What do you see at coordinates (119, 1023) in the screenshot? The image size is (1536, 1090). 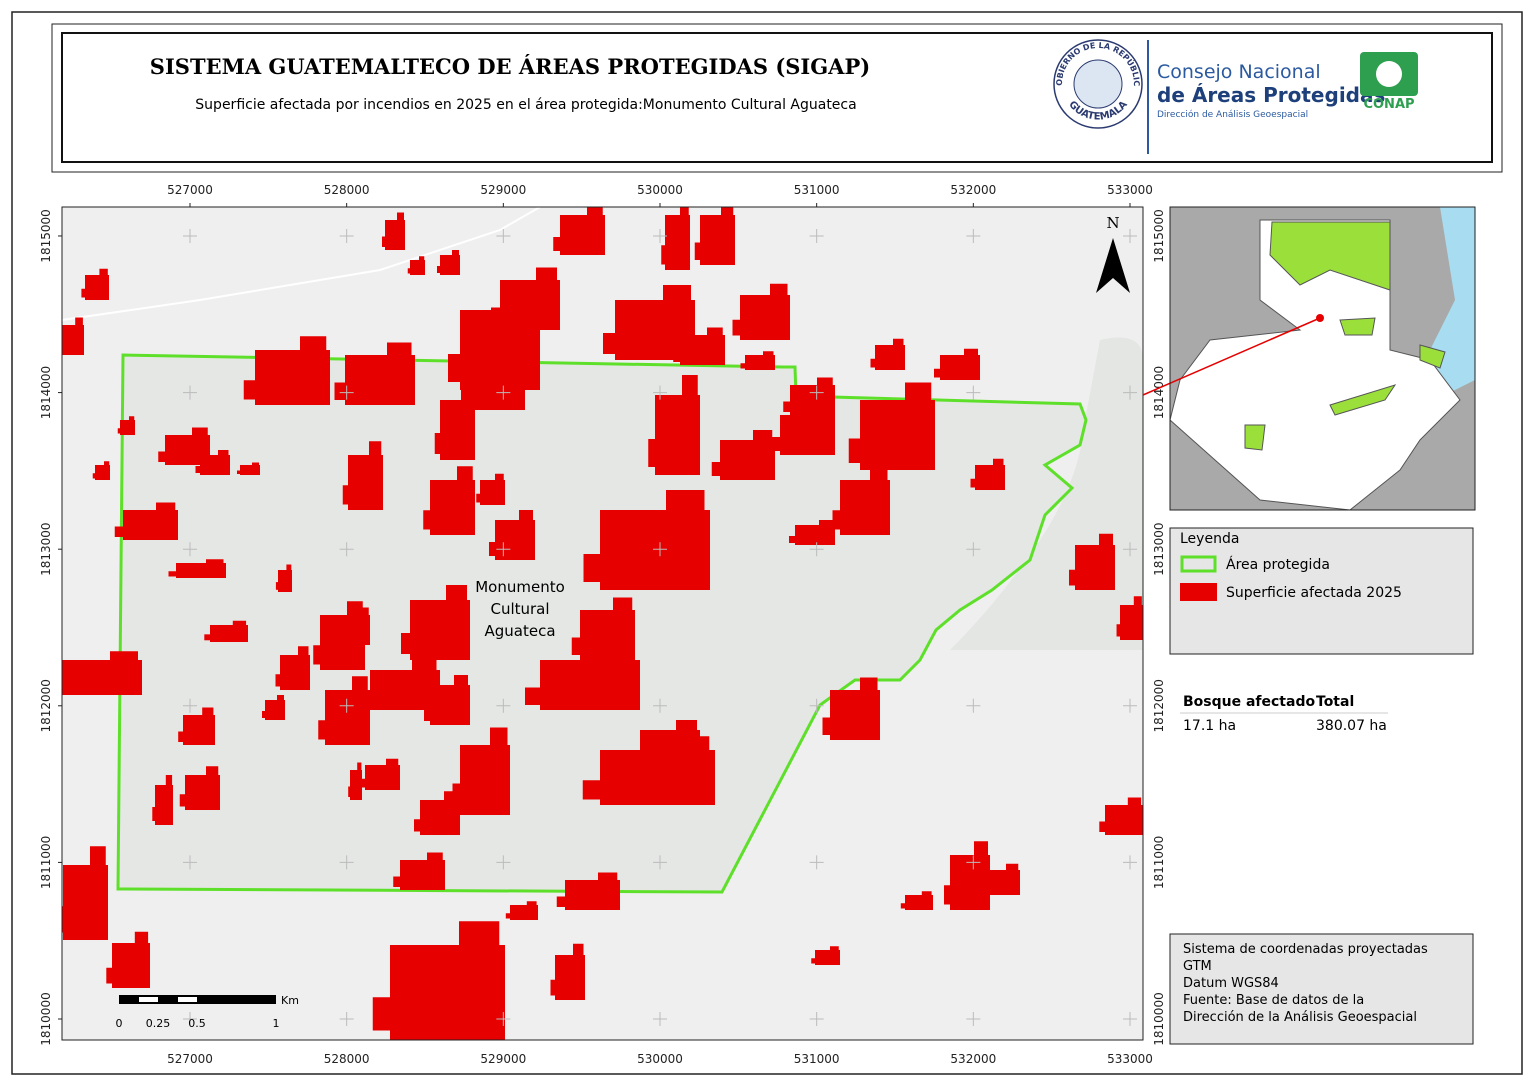 I see `scale-label: 0` at bounding box center [119, 1023].